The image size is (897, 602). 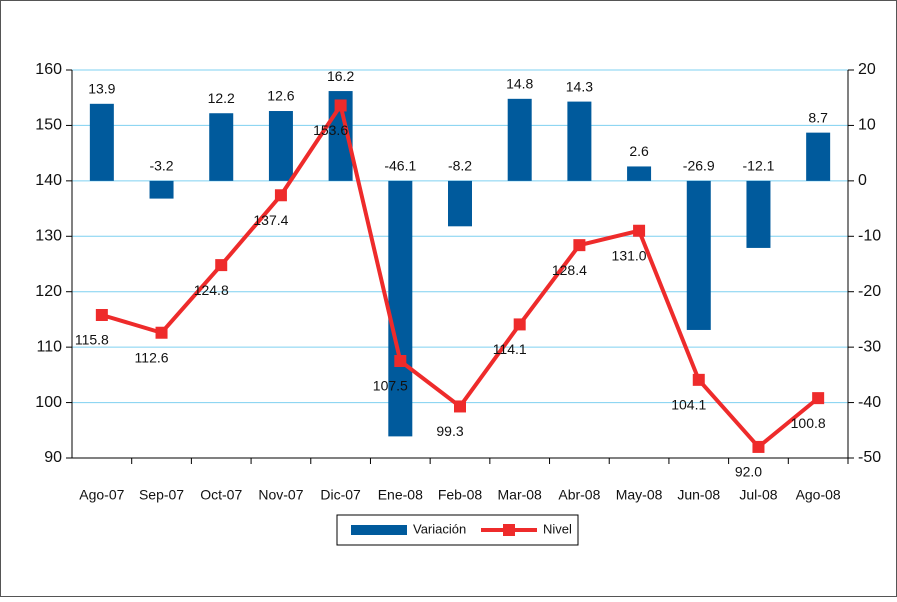 What do you see at coordinates (400, 495) in the screenshot?
I see `x-tick-label: Ene-08` at bounding box center [400, 495].